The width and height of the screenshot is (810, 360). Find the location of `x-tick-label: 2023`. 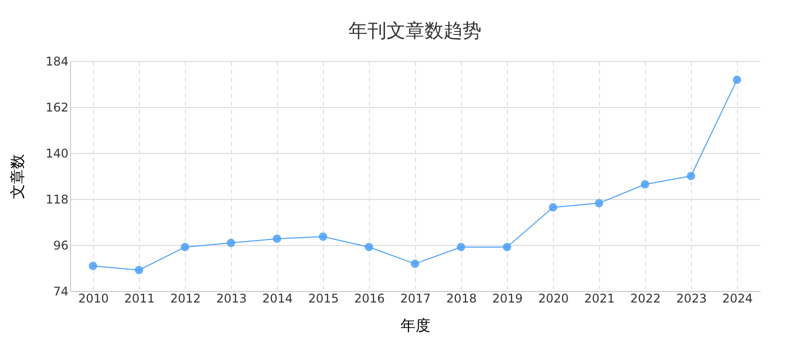

x-tick-label: 2023 is located at coordinates (691, 299).